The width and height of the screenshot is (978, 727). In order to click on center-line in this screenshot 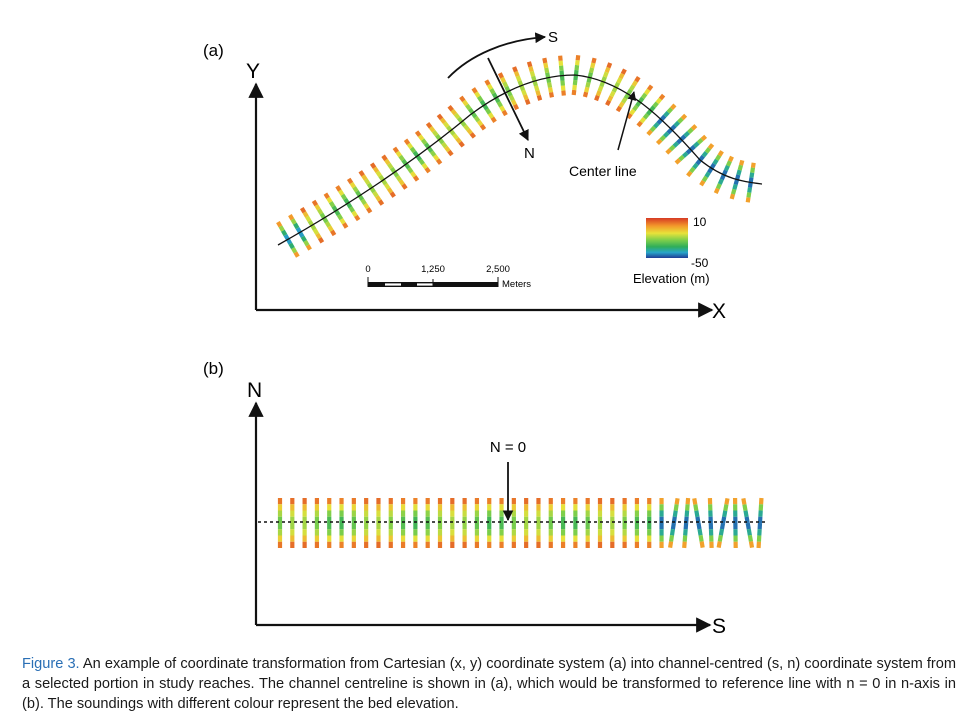, I will do `click(520, 160)`.